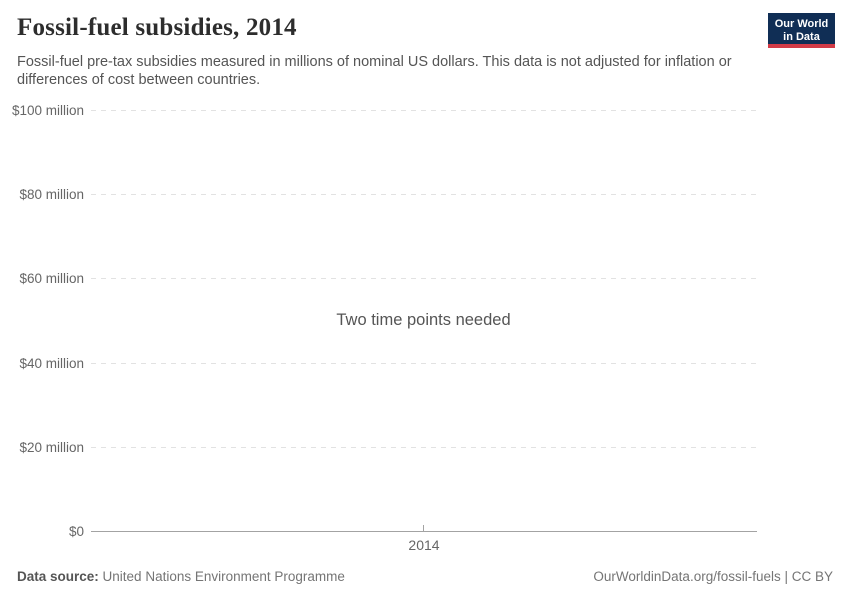  I want to click on y-tick-row: $40 million, so click(378, 363).